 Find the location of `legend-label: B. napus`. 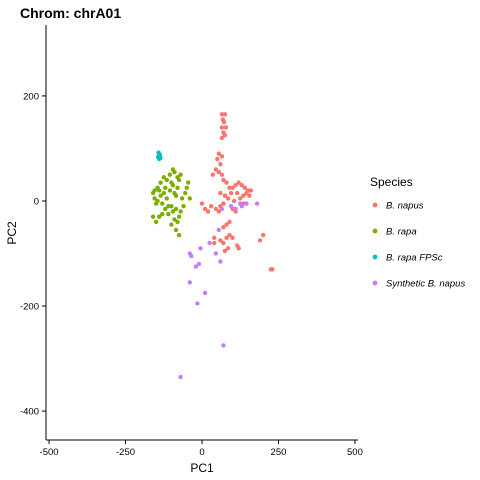

legend-label: B. napus is located at coordinates (405, 206).